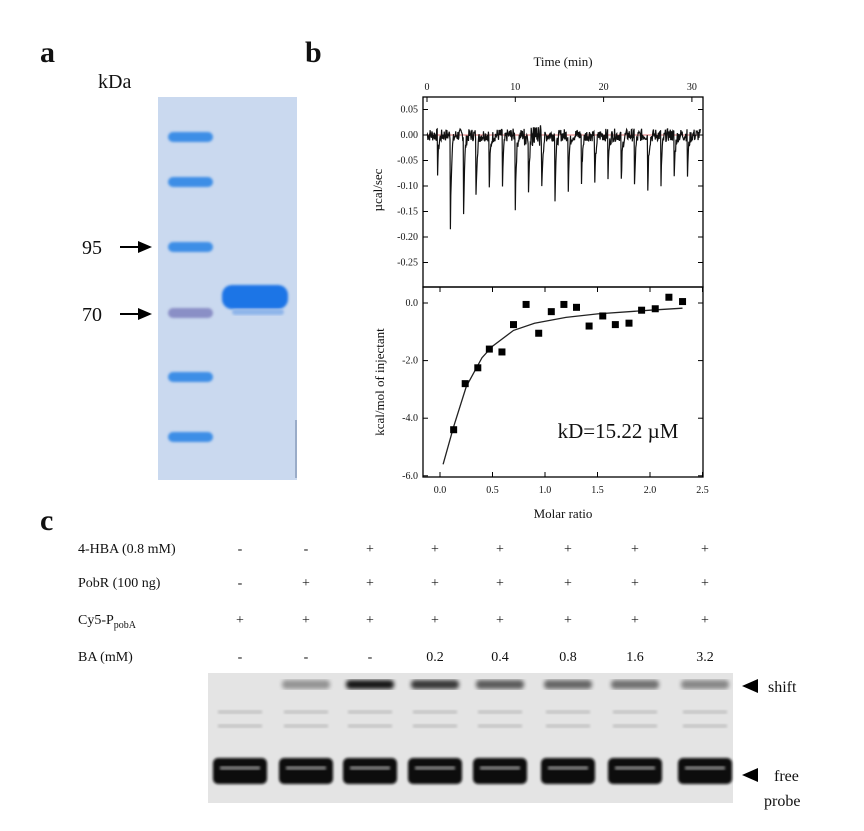 This screenshot has width=864, height=831. Describe the element at coordinates (410, 418) in the screenshot. I see `y-tick-label: -4.0` at that location.